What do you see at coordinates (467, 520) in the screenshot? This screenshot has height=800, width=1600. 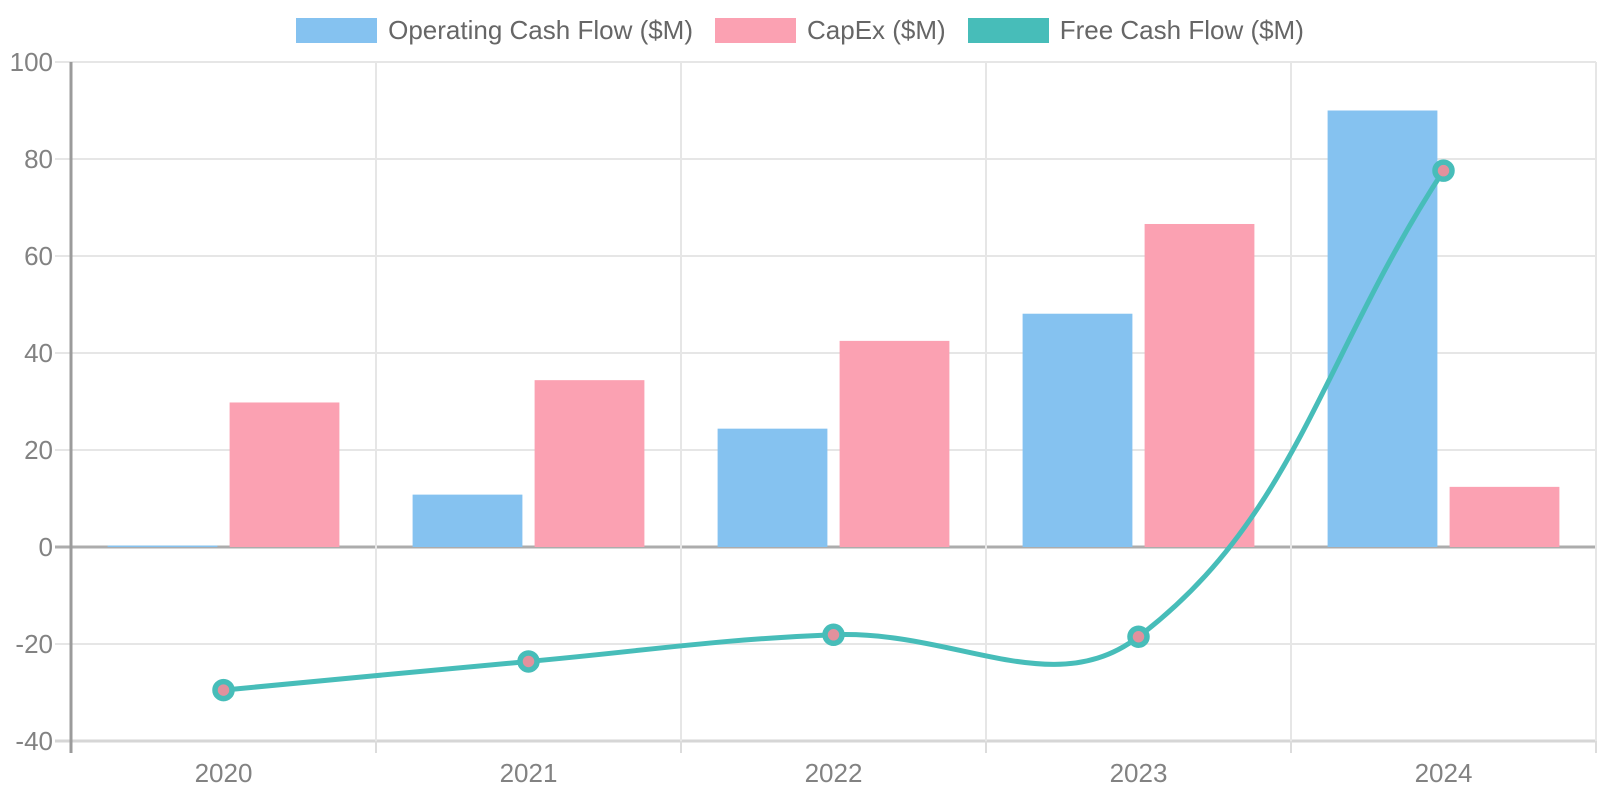 I see `bar-operating-cash-flow-m-2021` at bounding box center [467, 520].